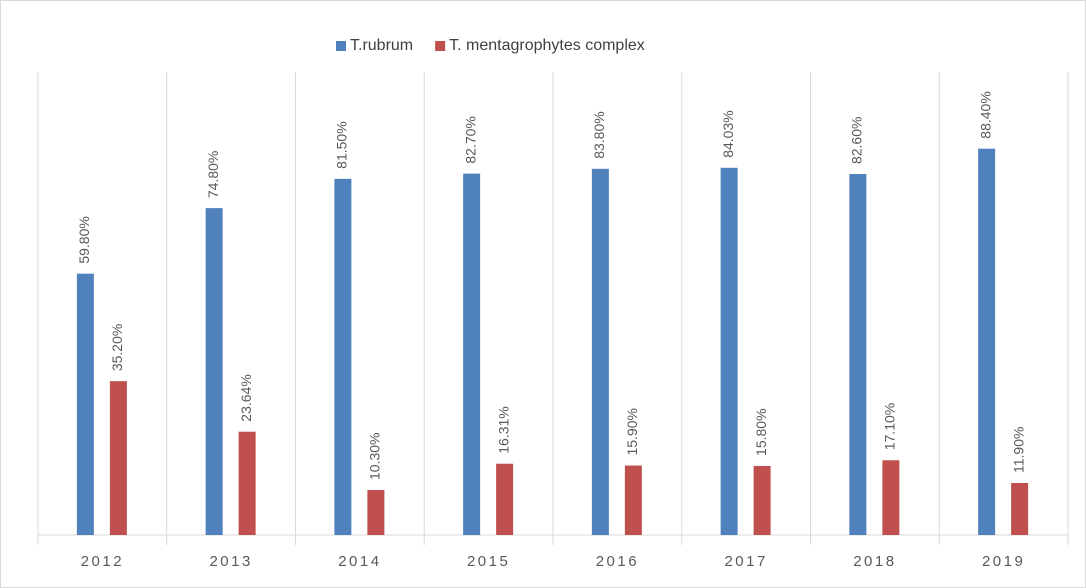 The width and height of the screenshot is (1086, 588). What do you see at coordinates (745, 561) in the screenshot?
I see `x-tick-label: 2017` at bounding box center [745, 561].